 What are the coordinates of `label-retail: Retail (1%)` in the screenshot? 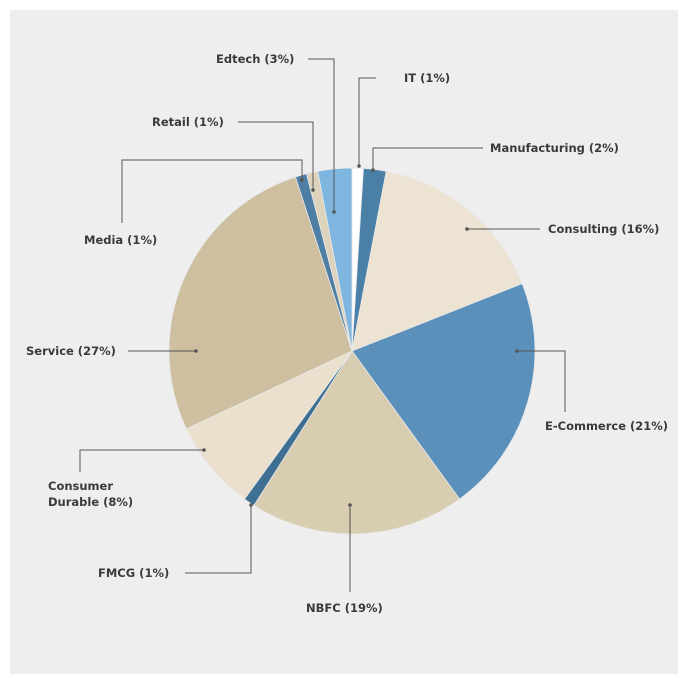 It's located at (188, 122).